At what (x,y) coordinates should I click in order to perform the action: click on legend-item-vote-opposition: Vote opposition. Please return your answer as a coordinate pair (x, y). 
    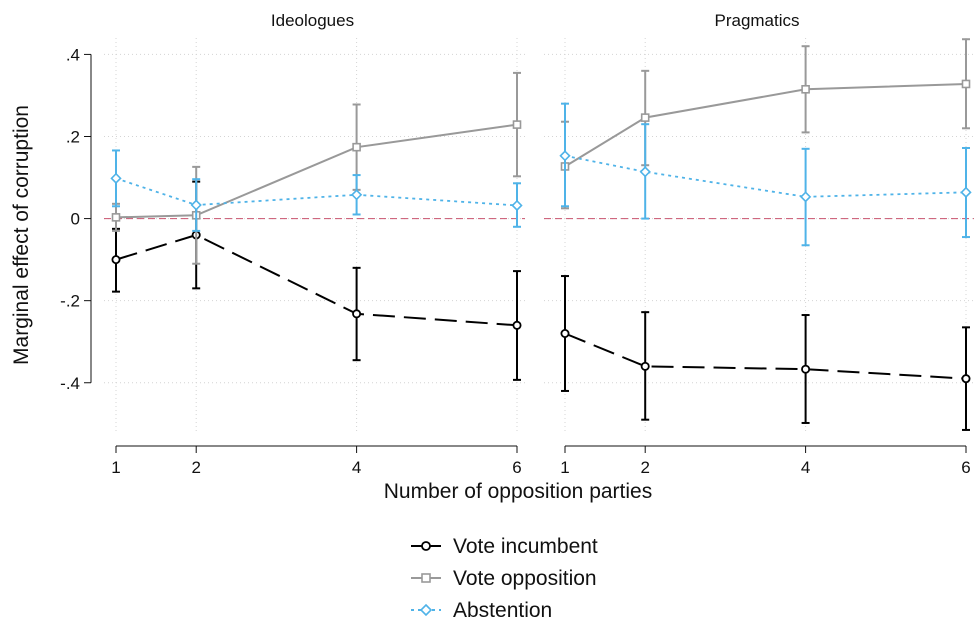
    Looking at the image, I should click on (504, 578).